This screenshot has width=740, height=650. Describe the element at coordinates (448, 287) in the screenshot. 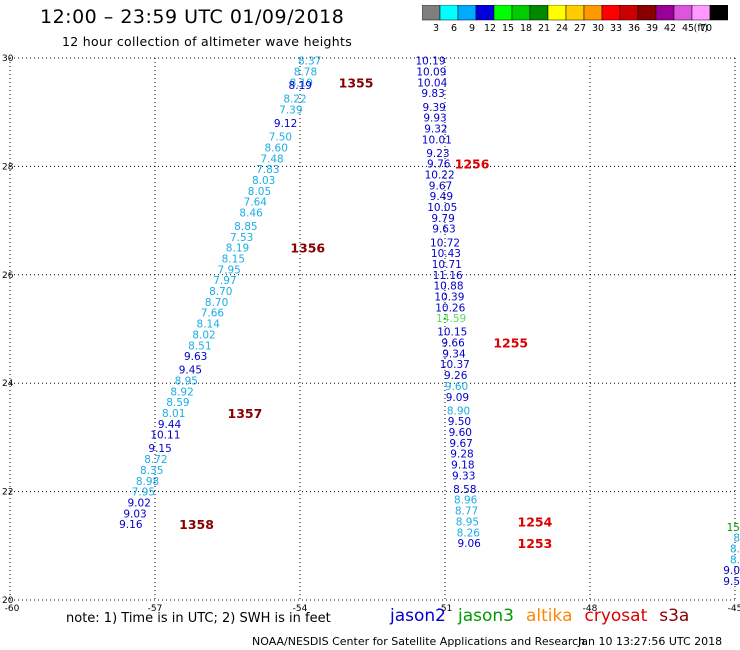

I see `wave-height-value: 10.88` at that location.